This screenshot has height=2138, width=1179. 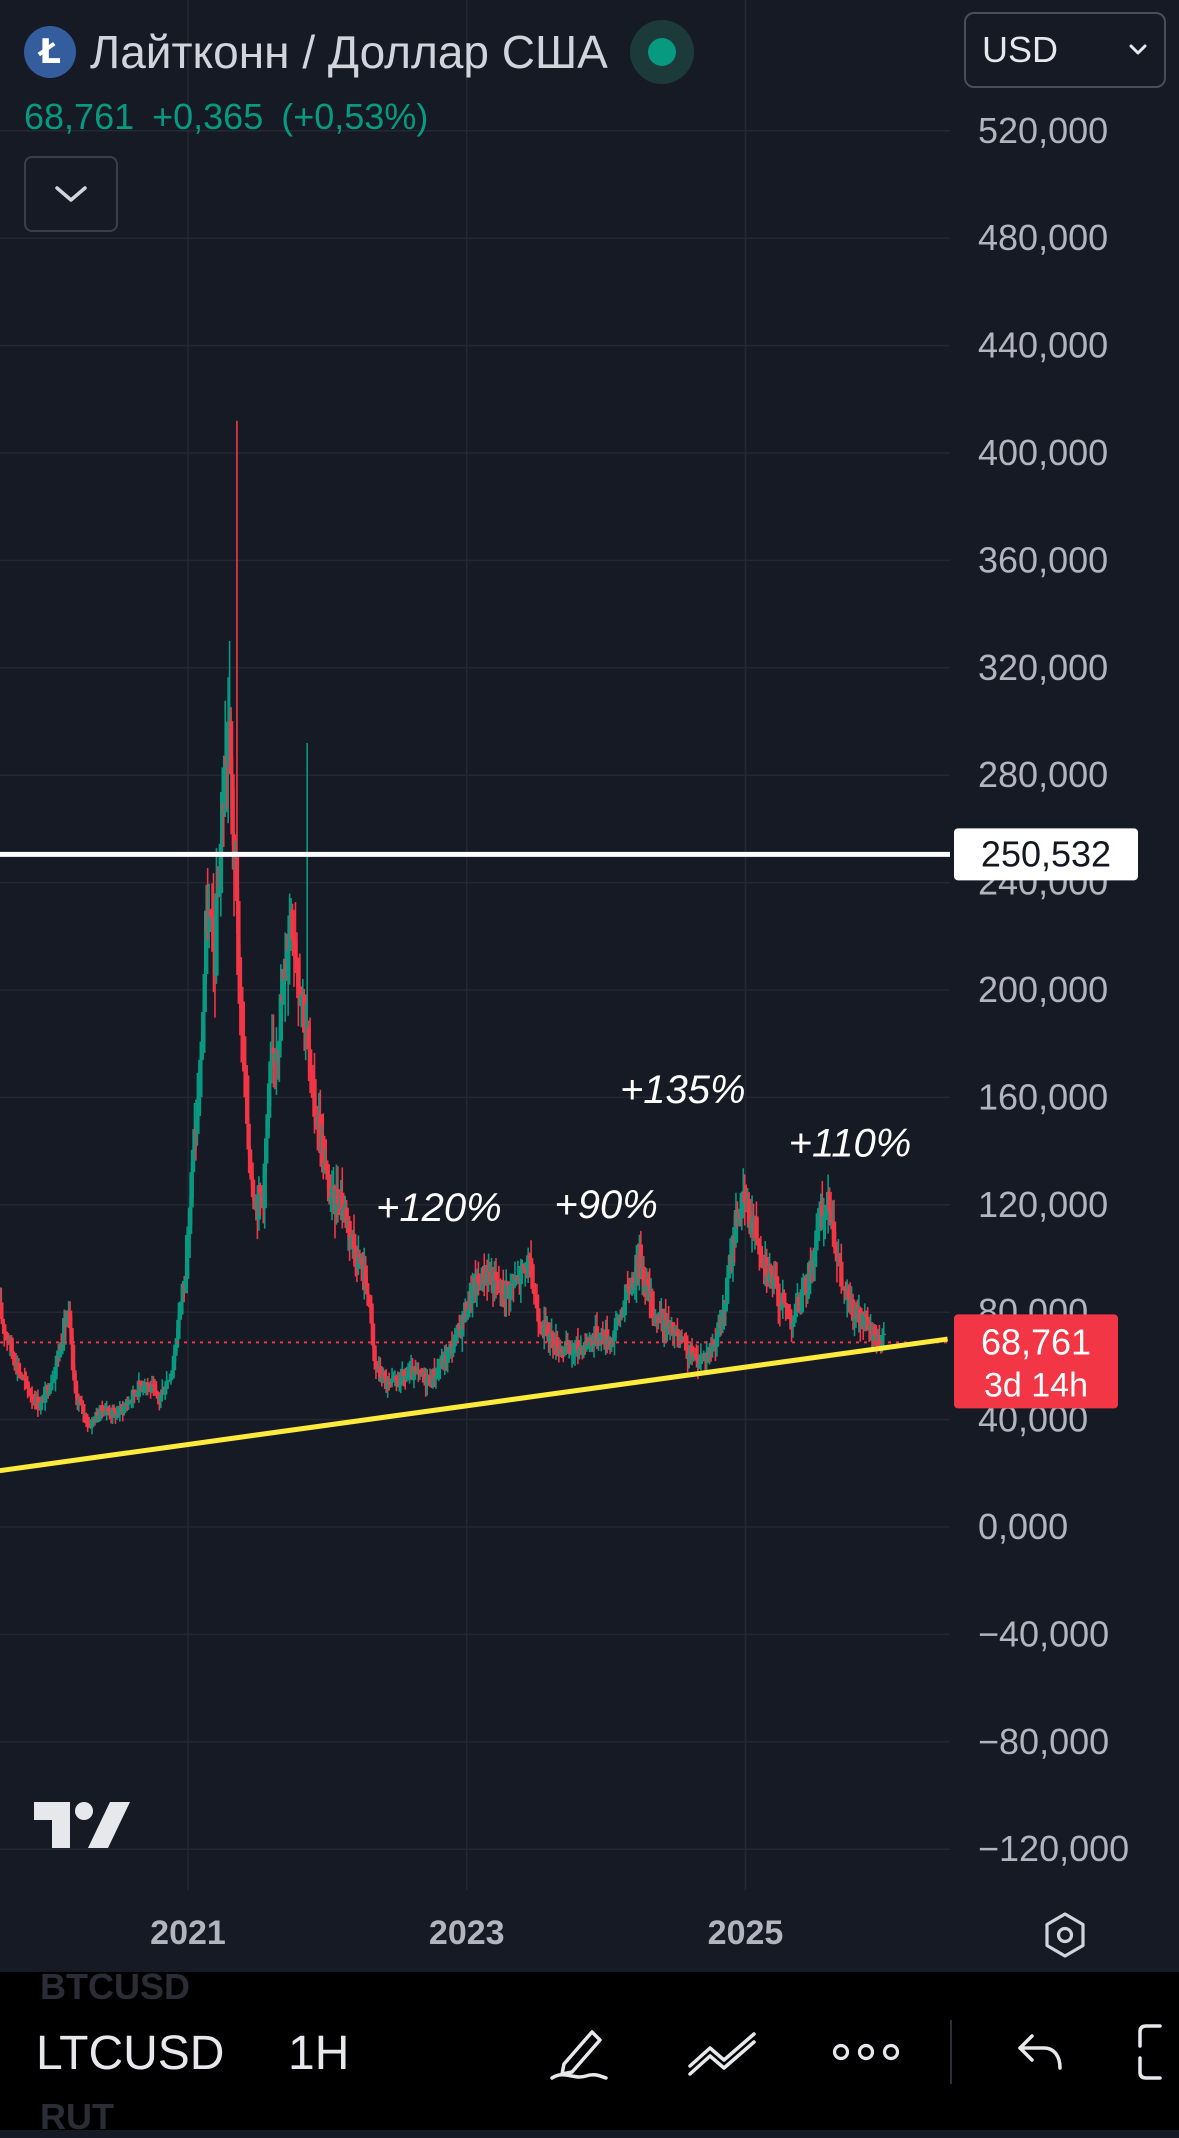 What do you see at coordinates (1043, 989) in the screenshot?
I see `y-axis-tick-label: 200,000` at bounding box center [1043, 989].